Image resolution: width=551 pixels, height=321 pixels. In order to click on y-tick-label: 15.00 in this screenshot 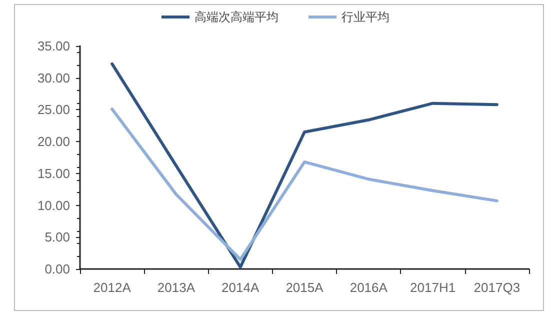, I will do `click(53, 173)`.